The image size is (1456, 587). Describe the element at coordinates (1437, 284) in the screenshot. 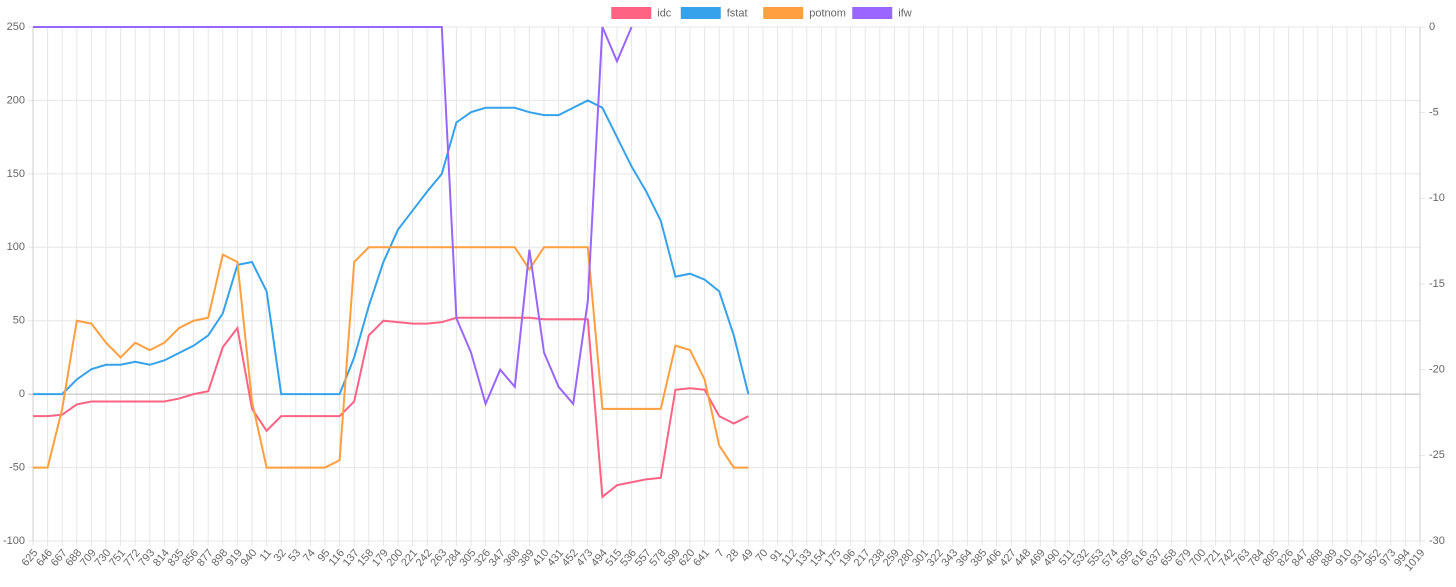

I see `y2-tick-label: -15` at that location.